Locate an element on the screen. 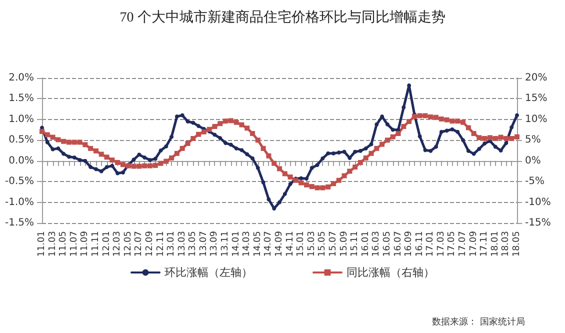 The height and width of the screenshot is (333, 565). y2-tick-label: -10% is located at coordinates (538, 202).